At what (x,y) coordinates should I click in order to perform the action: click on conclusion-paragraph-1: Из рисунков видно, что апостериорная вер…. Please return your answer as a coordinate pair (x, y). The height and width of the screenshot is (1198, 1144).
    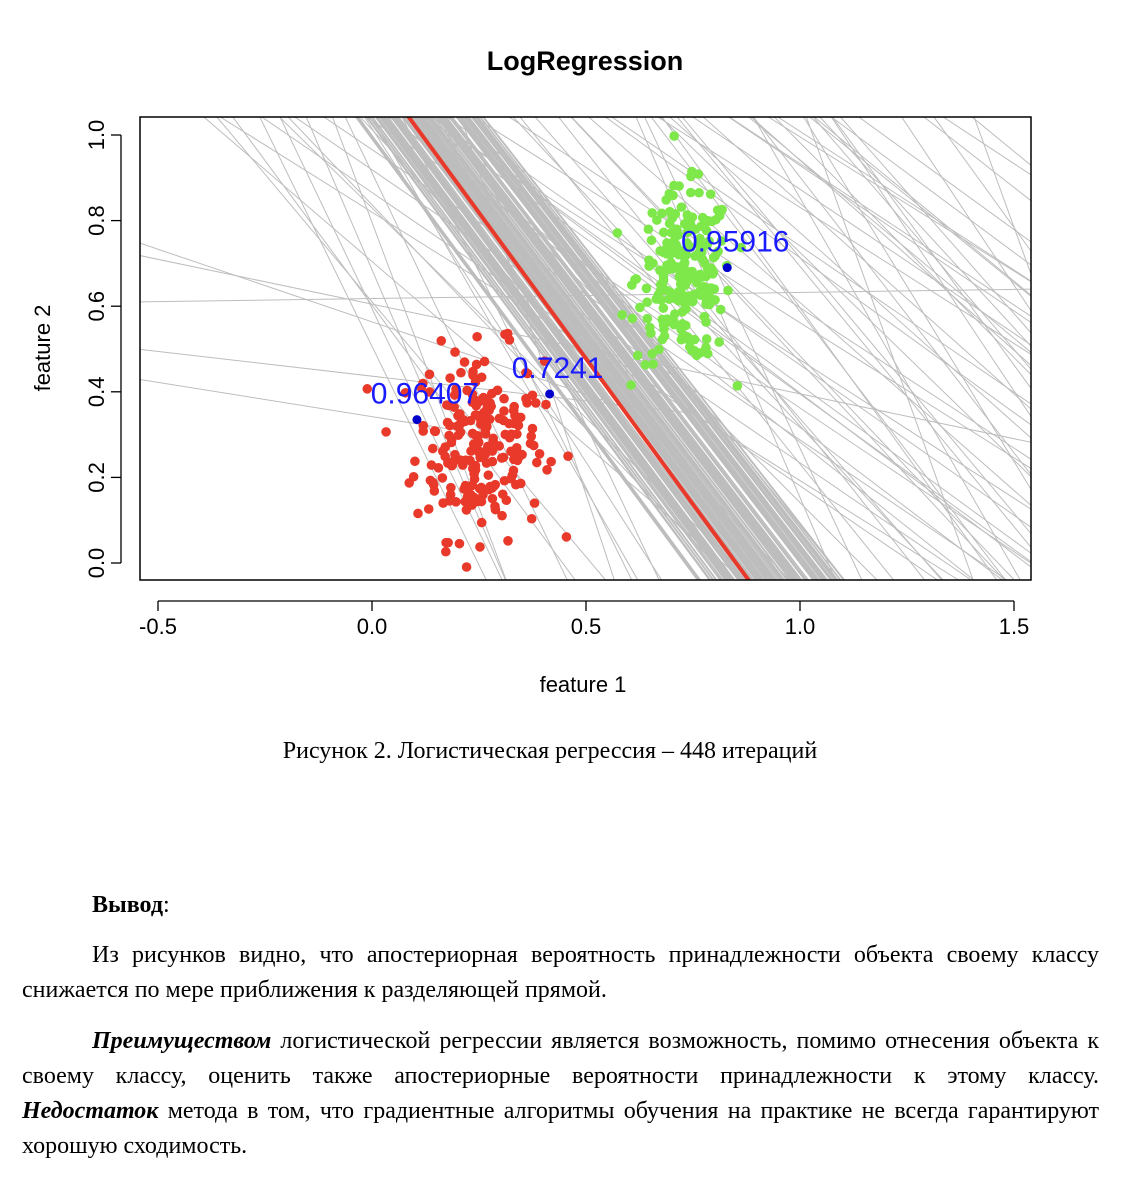
    Looking at the image, I should click on (560, 972).